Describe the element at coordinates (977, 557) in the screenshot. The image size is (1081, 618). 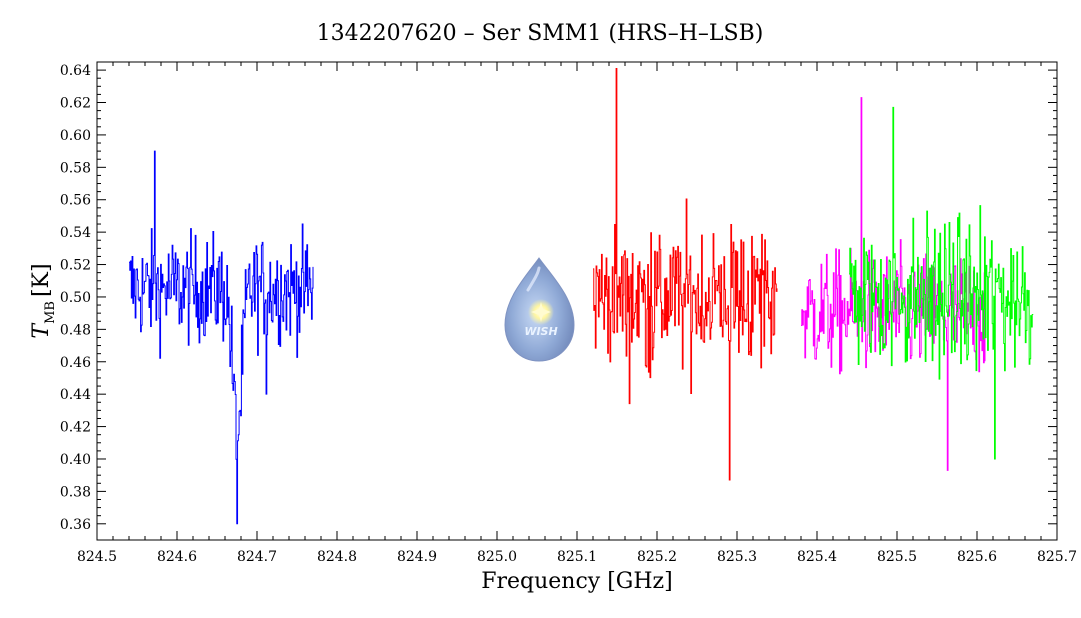
I see `x-tick-label: 825.6` at that location.